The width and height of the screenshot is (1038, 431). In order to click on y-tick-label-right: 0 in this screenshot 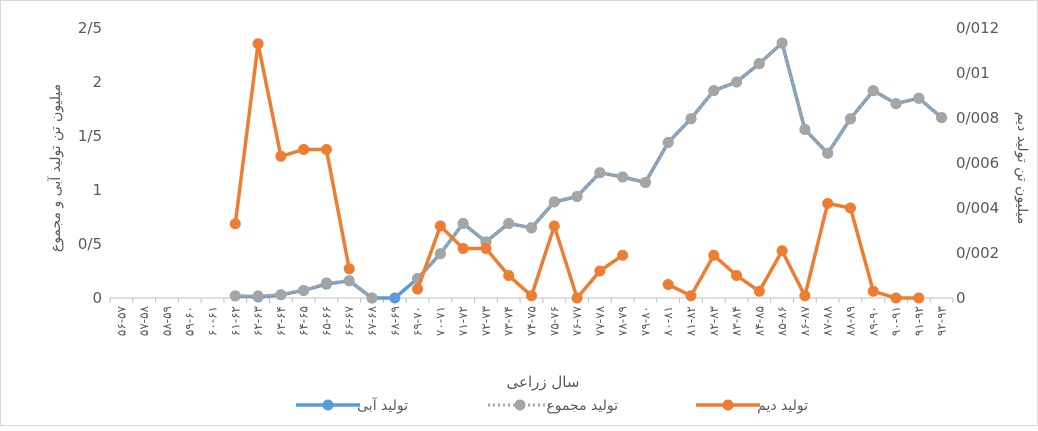, I will do `click(961, 298)`.